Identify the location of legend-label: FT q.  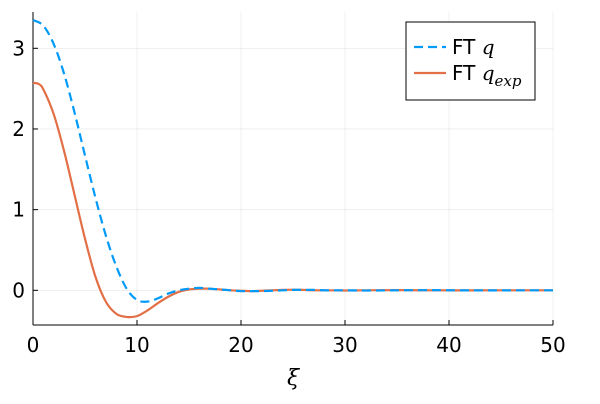
(473, 47).